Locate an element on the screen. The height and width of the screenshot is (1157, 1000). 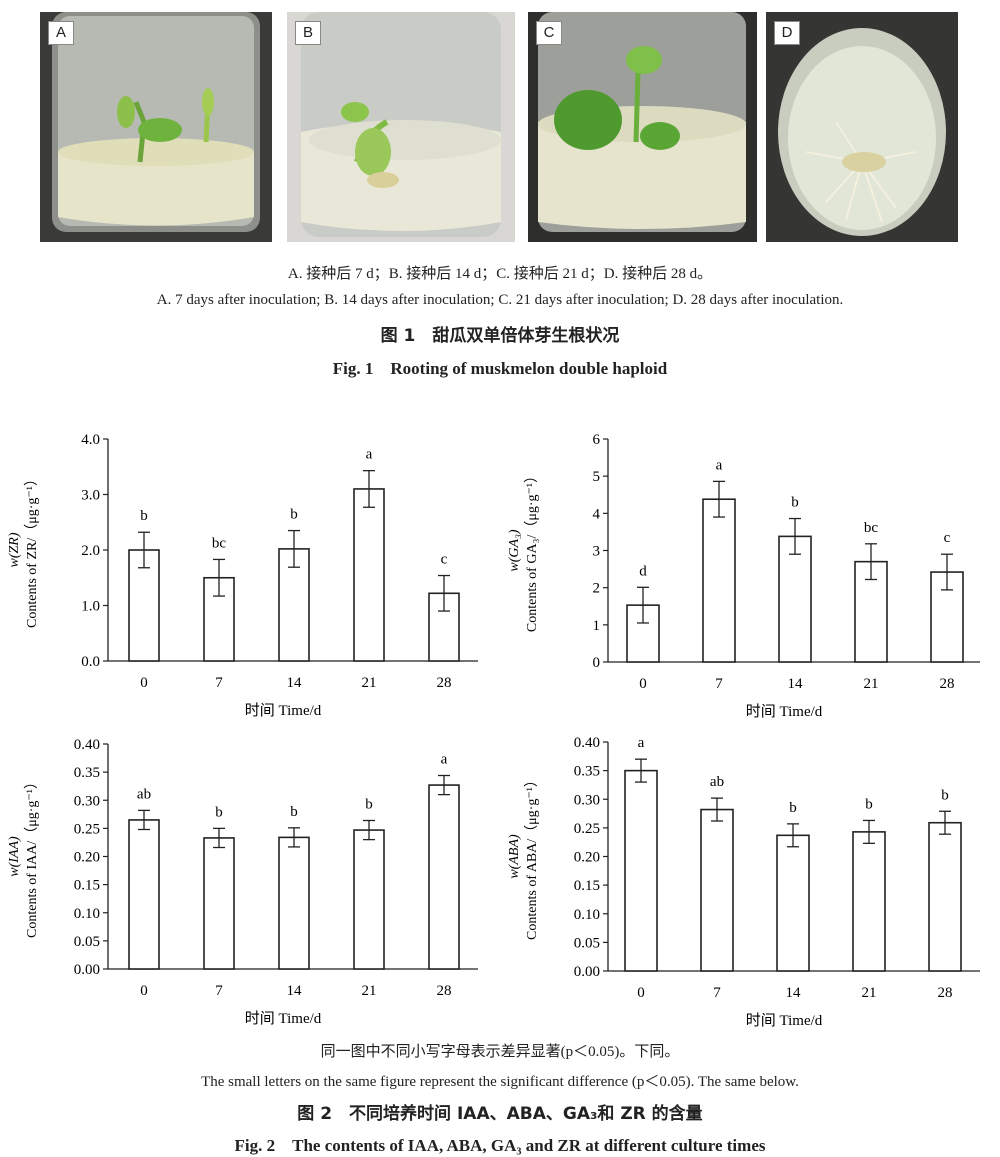
photo-panel-b: B is located at coordinates (401, 127).